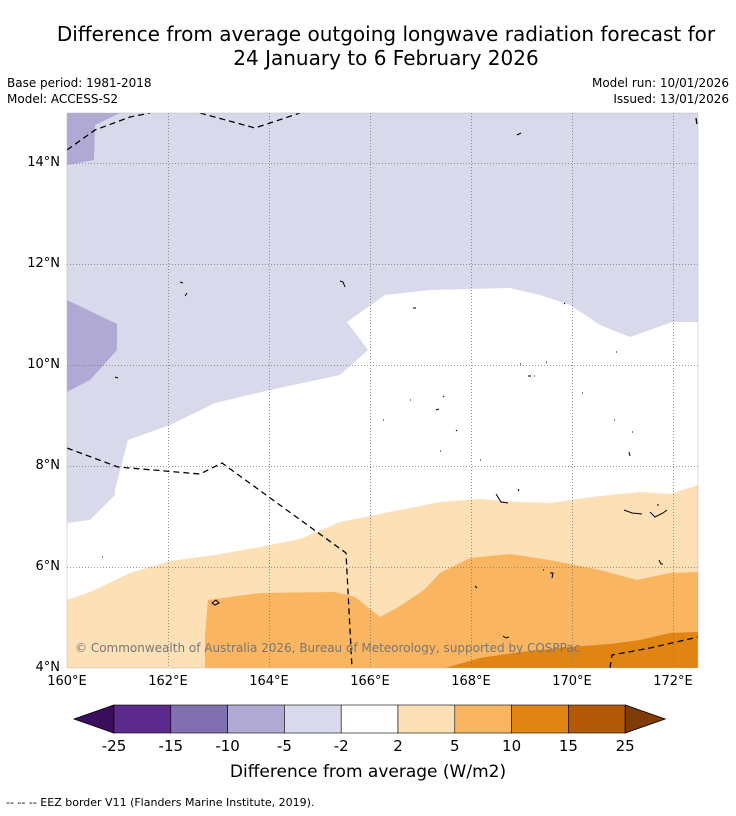 Image resolution: width=736 pixels, height=816 pixels. I want to click on base-period: Base period: 1981-2018, so click(79, 83).